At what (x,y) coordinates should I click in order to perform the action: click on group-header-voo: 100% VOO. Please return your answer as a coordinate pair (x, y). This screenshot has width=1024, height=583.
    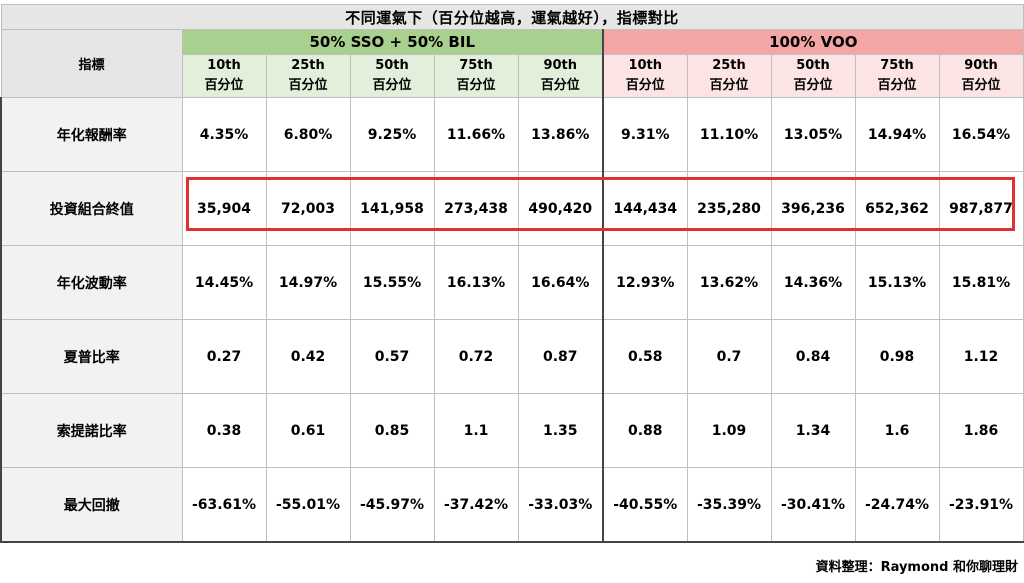
    Looking at the image, I should click on (813, 42).